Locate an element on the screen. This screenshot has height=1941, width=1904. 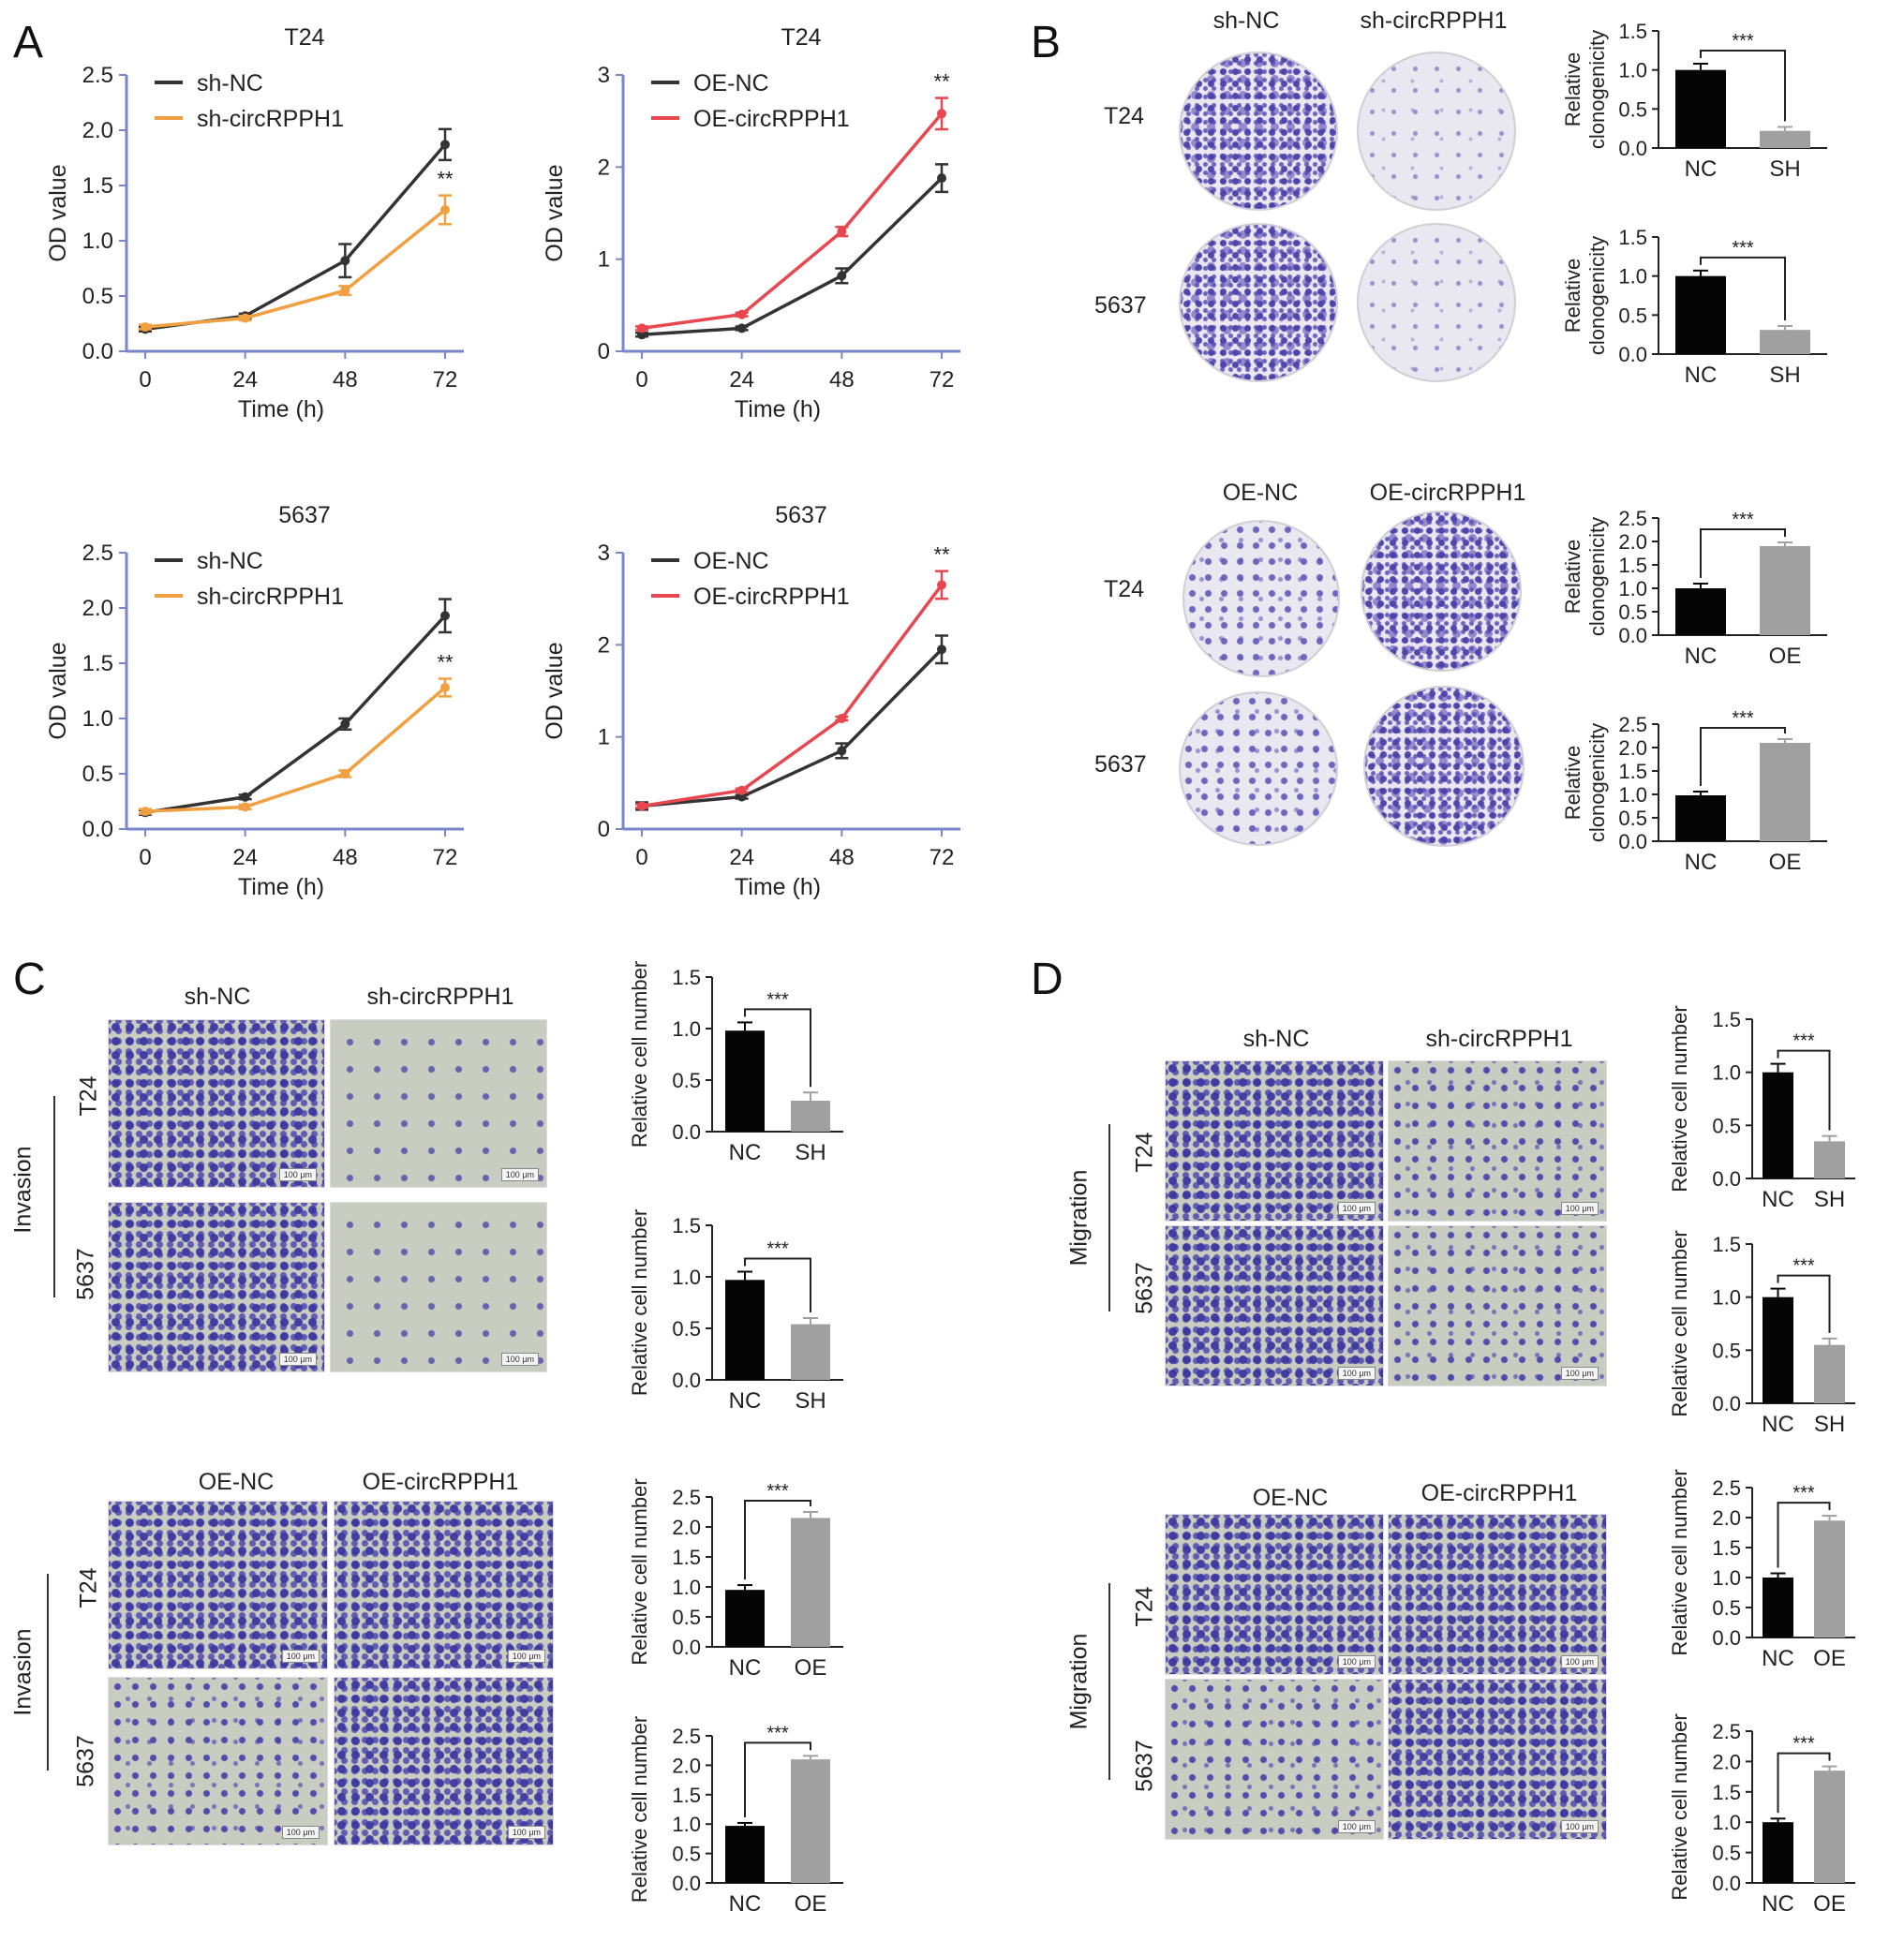
colony-dish-t24-sh-nc is located at coordinates (1258, 131).